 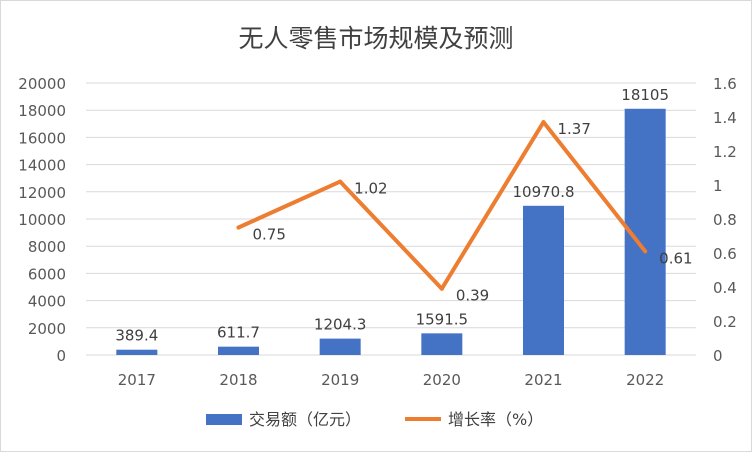 I want to click on left-tick-label: 16000, so click(x=42, y=138).